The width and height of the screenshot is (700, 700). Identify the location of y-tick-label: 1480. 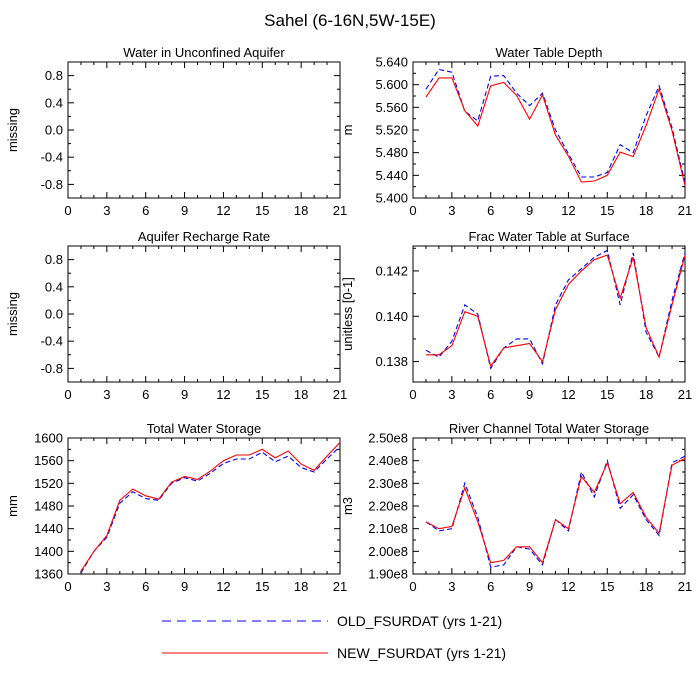
(48, 506).